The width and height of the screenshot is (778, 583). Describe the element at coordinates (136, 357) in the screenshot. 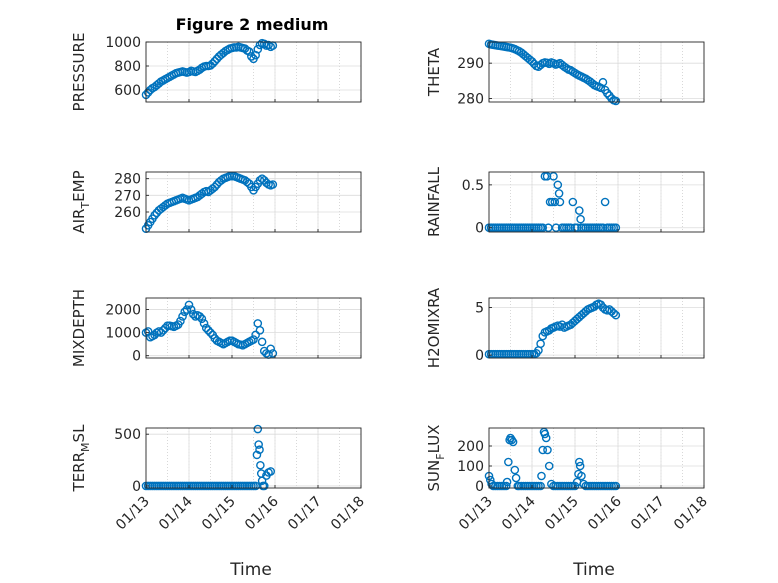

I see `y-tick-label: 0` at that location.